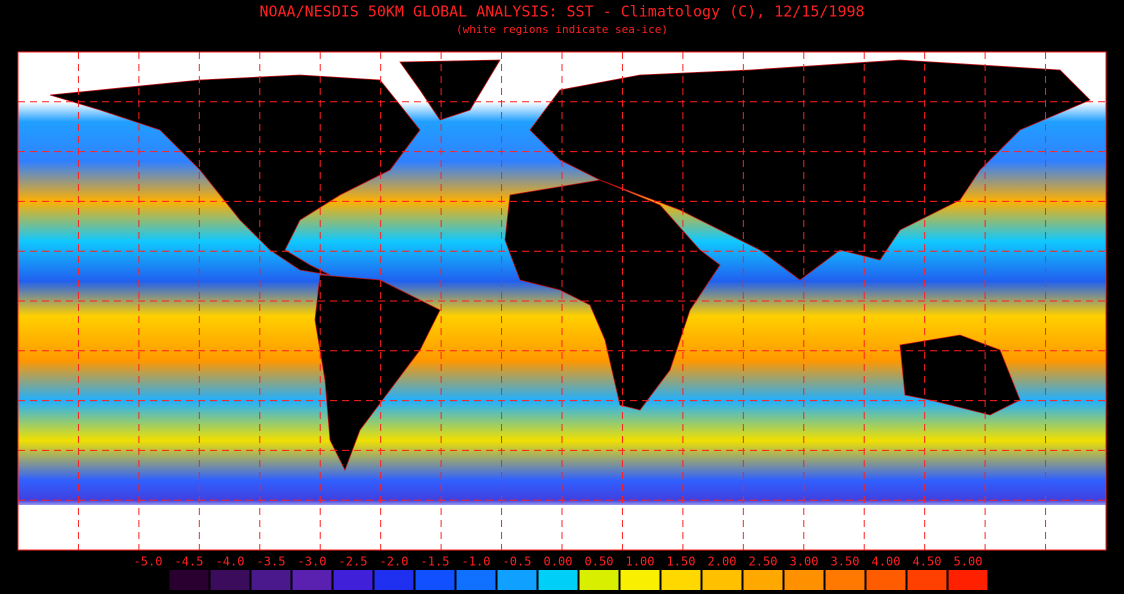  I want to click on colorbar-label: 4.00, so click(886, 562).